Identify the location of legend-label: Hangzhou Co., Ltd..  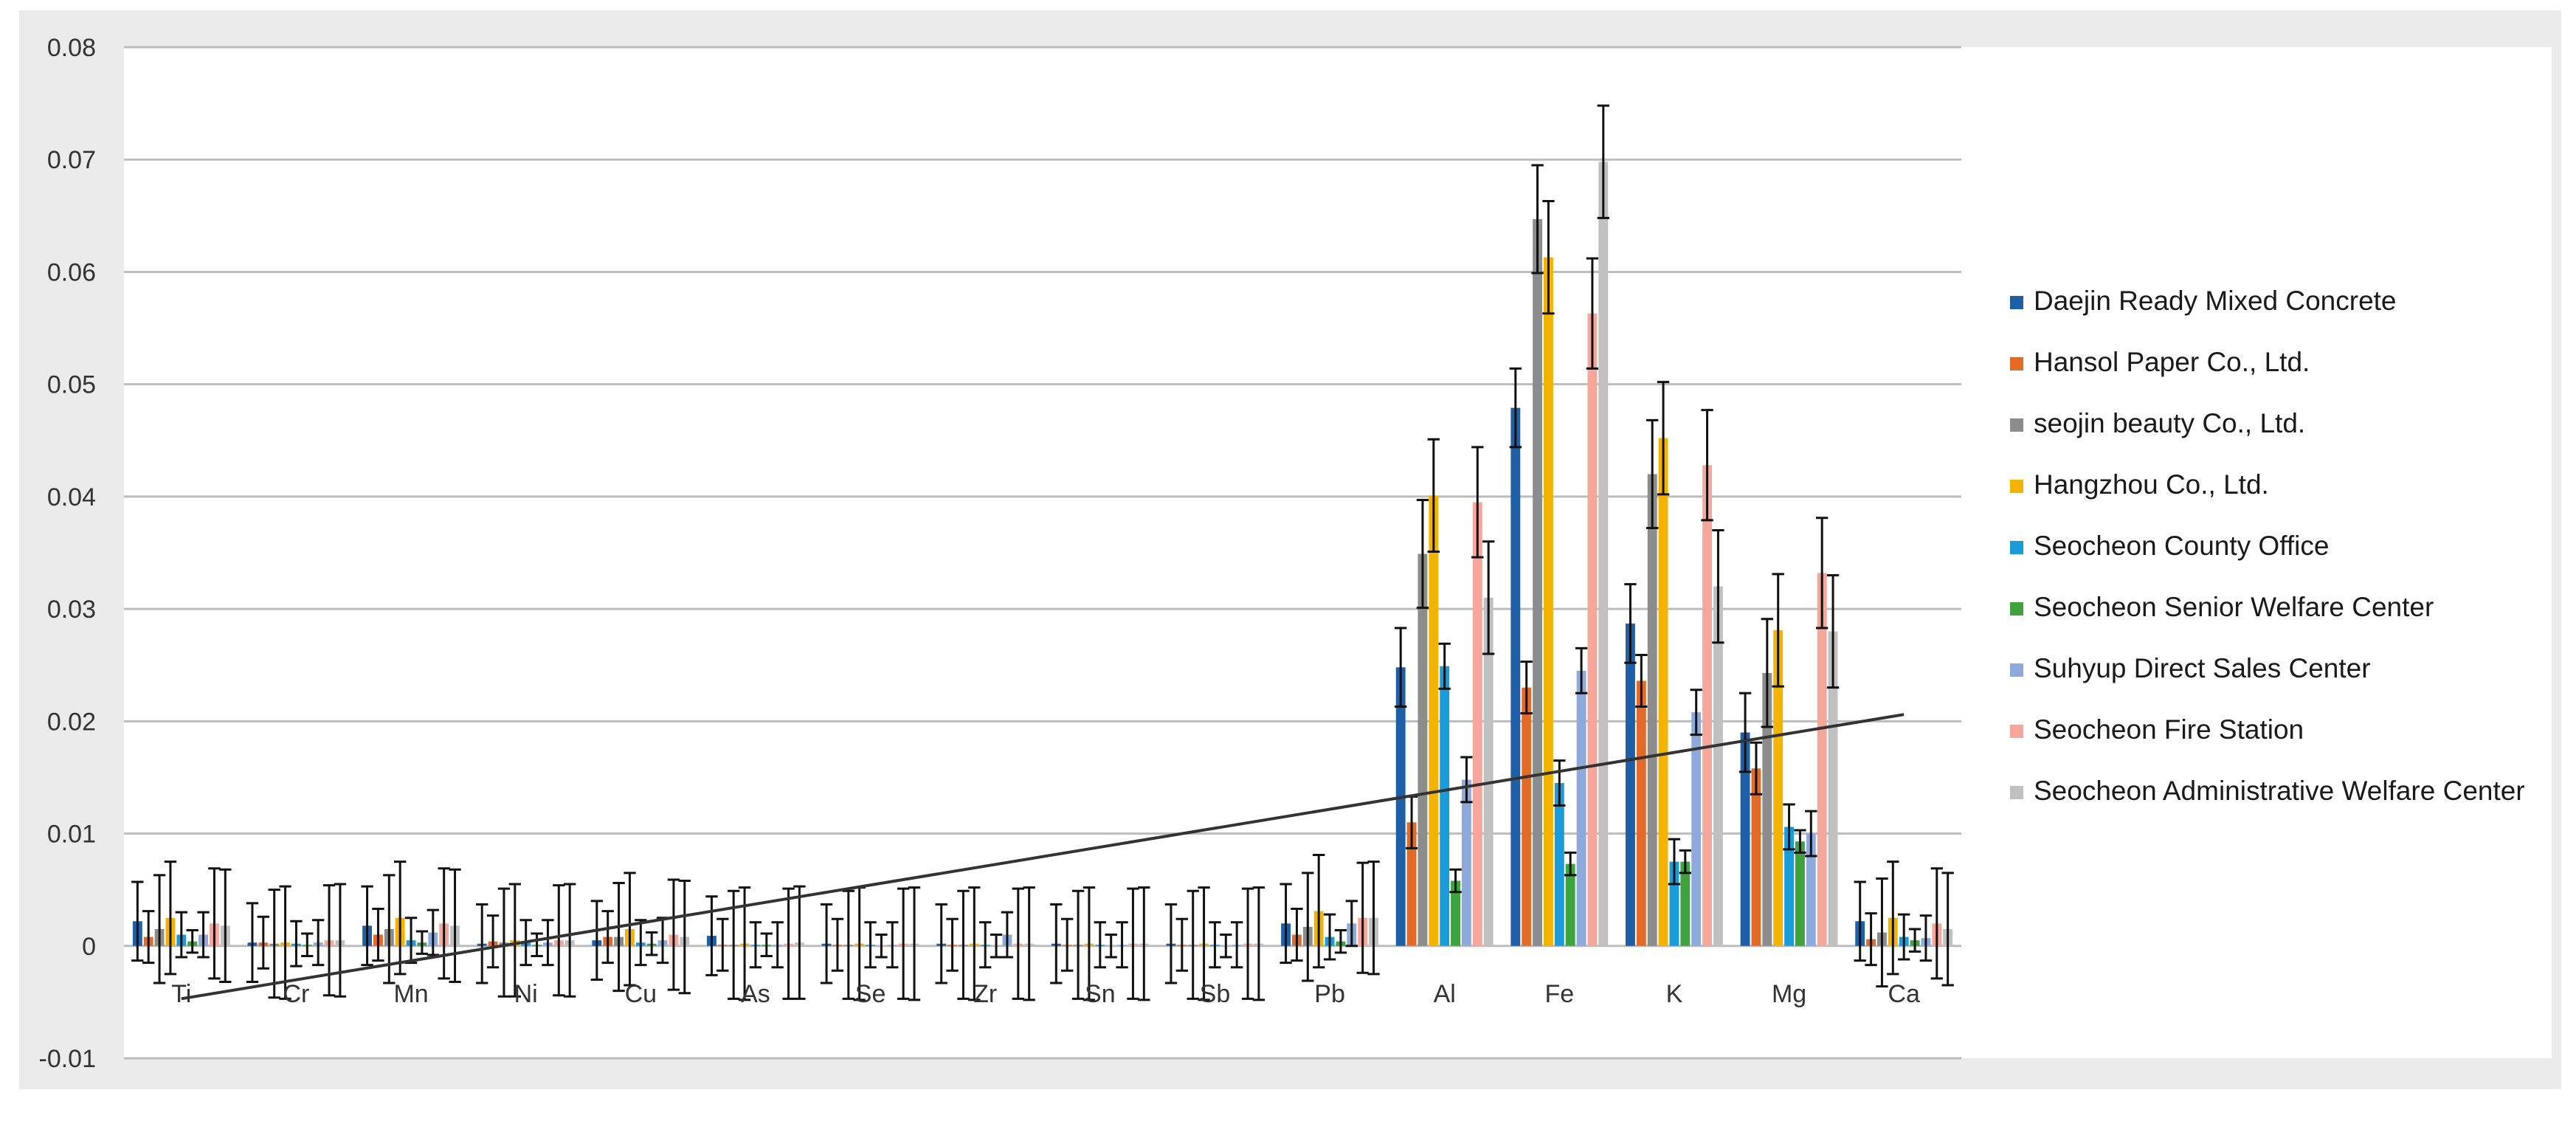
(2151, 484).